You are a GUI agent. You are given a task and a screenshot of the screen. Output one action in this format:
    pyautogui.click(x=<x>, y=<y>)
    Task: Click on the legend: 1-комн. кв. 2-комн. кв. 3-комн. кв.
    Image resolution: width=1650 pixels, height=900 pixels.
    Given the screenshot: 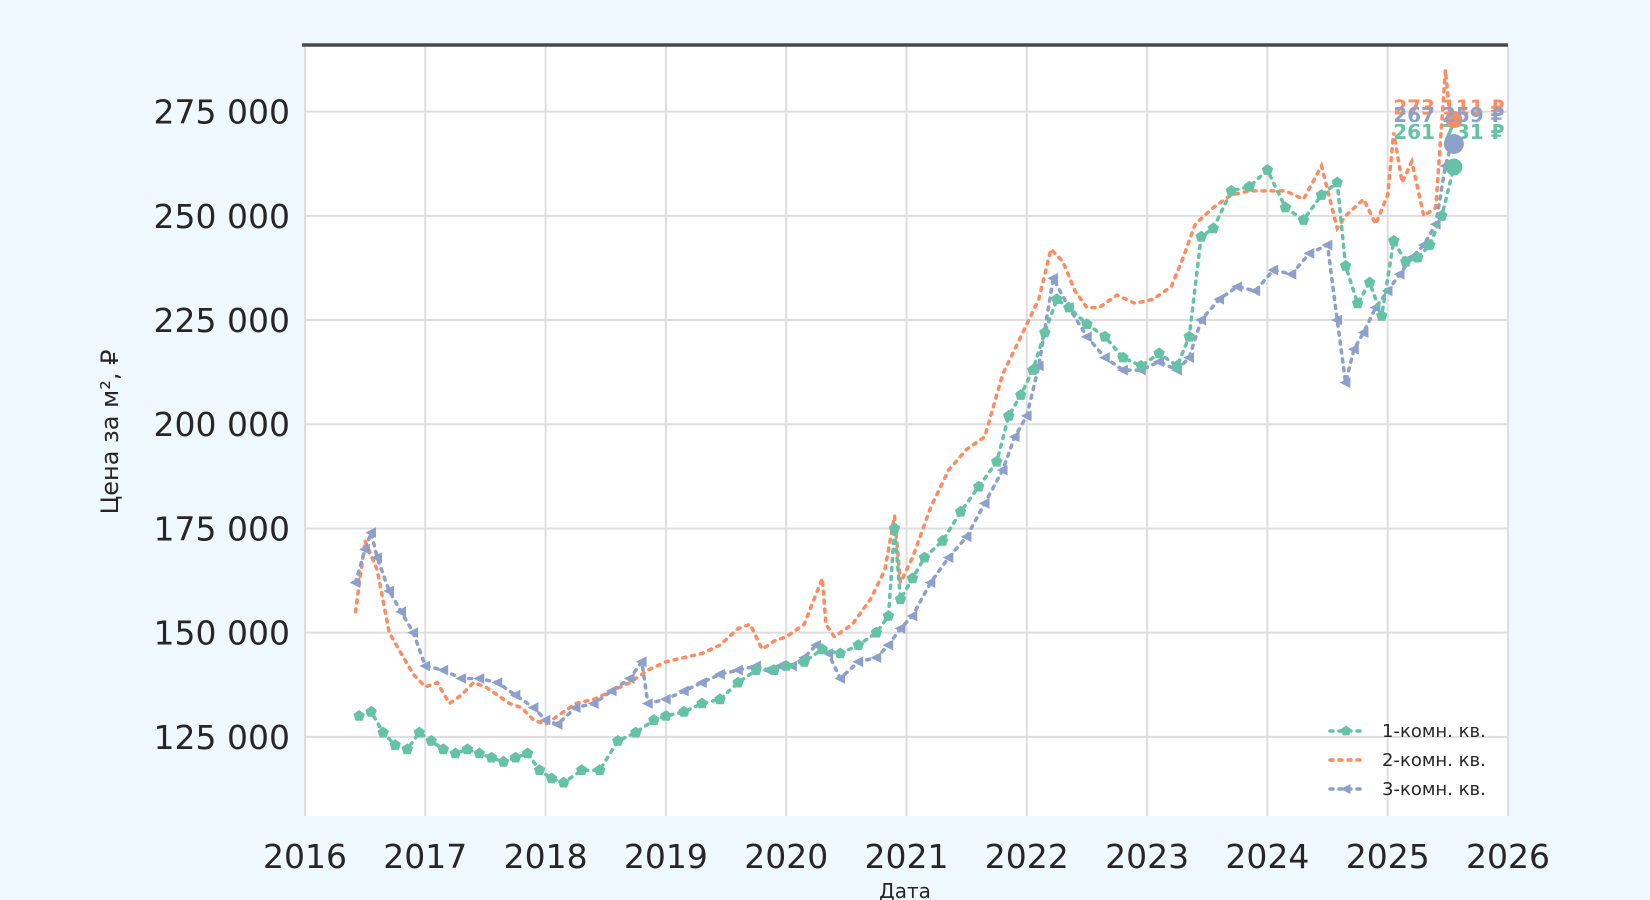 What is the action you would take?
    pyautogui.click(x=1407, y=760)
    